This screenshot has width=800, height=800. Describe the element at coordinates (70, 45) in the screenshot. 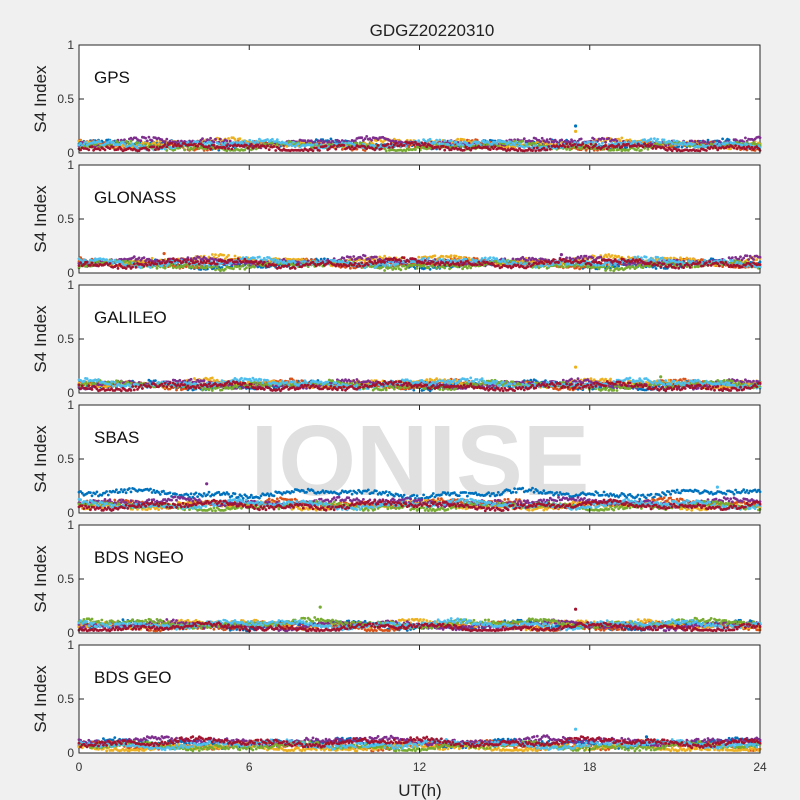

I see `y-tick-label: 1` at that location.